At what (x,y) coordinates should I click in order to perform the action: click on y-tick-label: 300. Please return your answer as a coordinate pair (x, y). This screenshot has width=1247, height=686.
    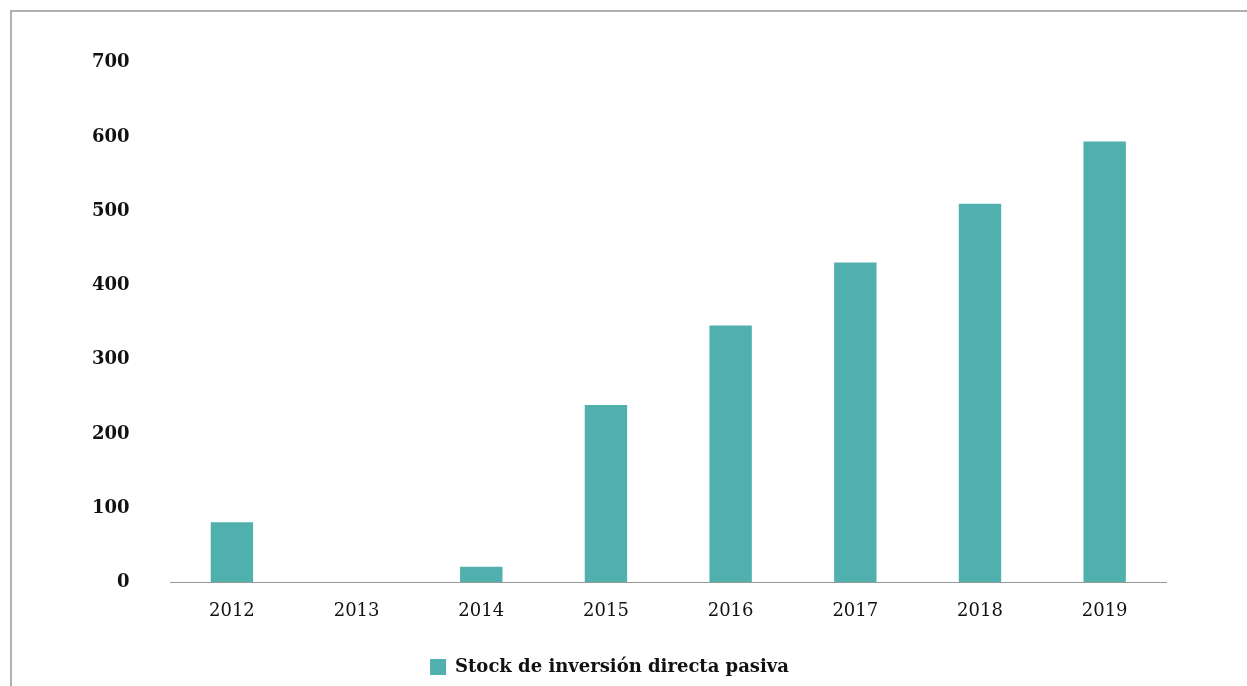
    Looking at the image, I should click on (111, 358).